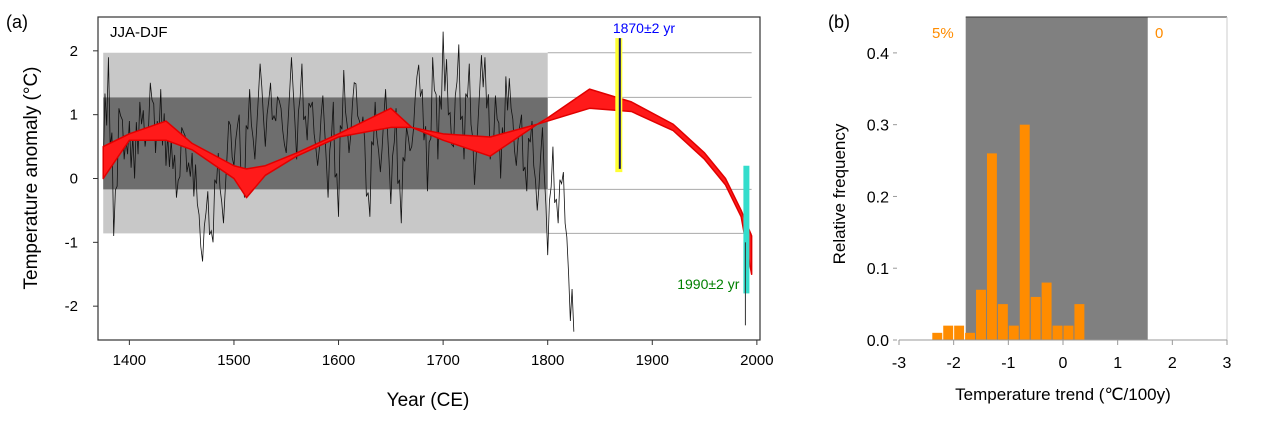 The image size is (1268, 425). I want to click on panel-a-xlabel: Year (CE), so click(428, 400).